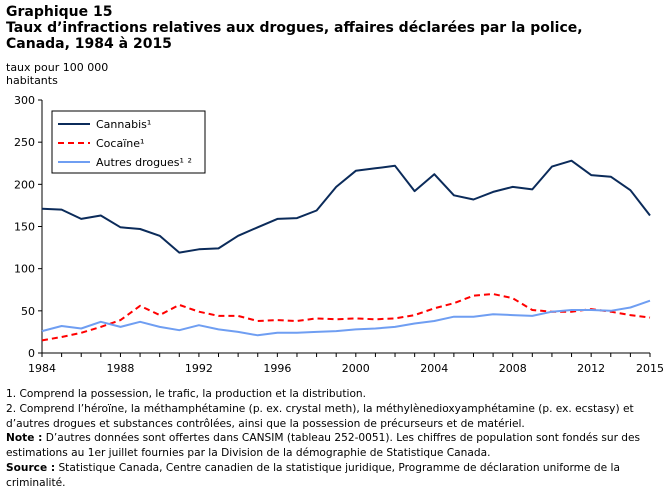 This screenshot has height=491, width=671. What do you see at coordinates (513, 368) in the screenshot?
I see `x-tick-label: 2008` at bounding box center [513, 368].